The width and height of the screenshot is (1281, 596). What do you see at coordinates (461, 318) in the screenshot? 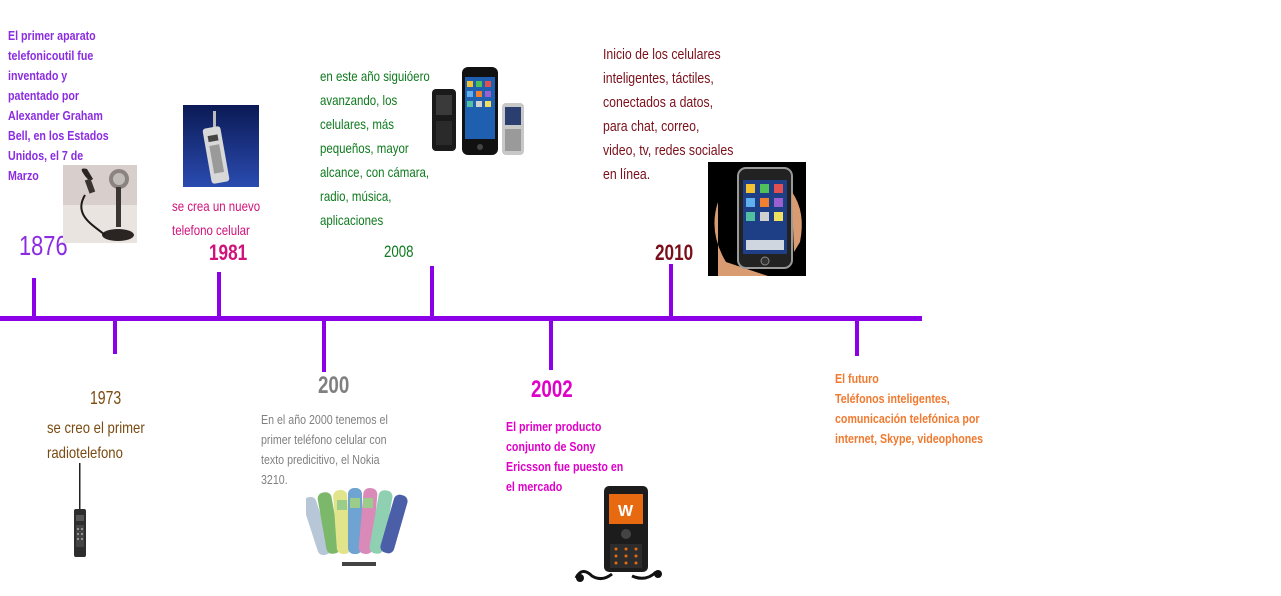
I see `timeline-axis` at bounding box center [461, 318].